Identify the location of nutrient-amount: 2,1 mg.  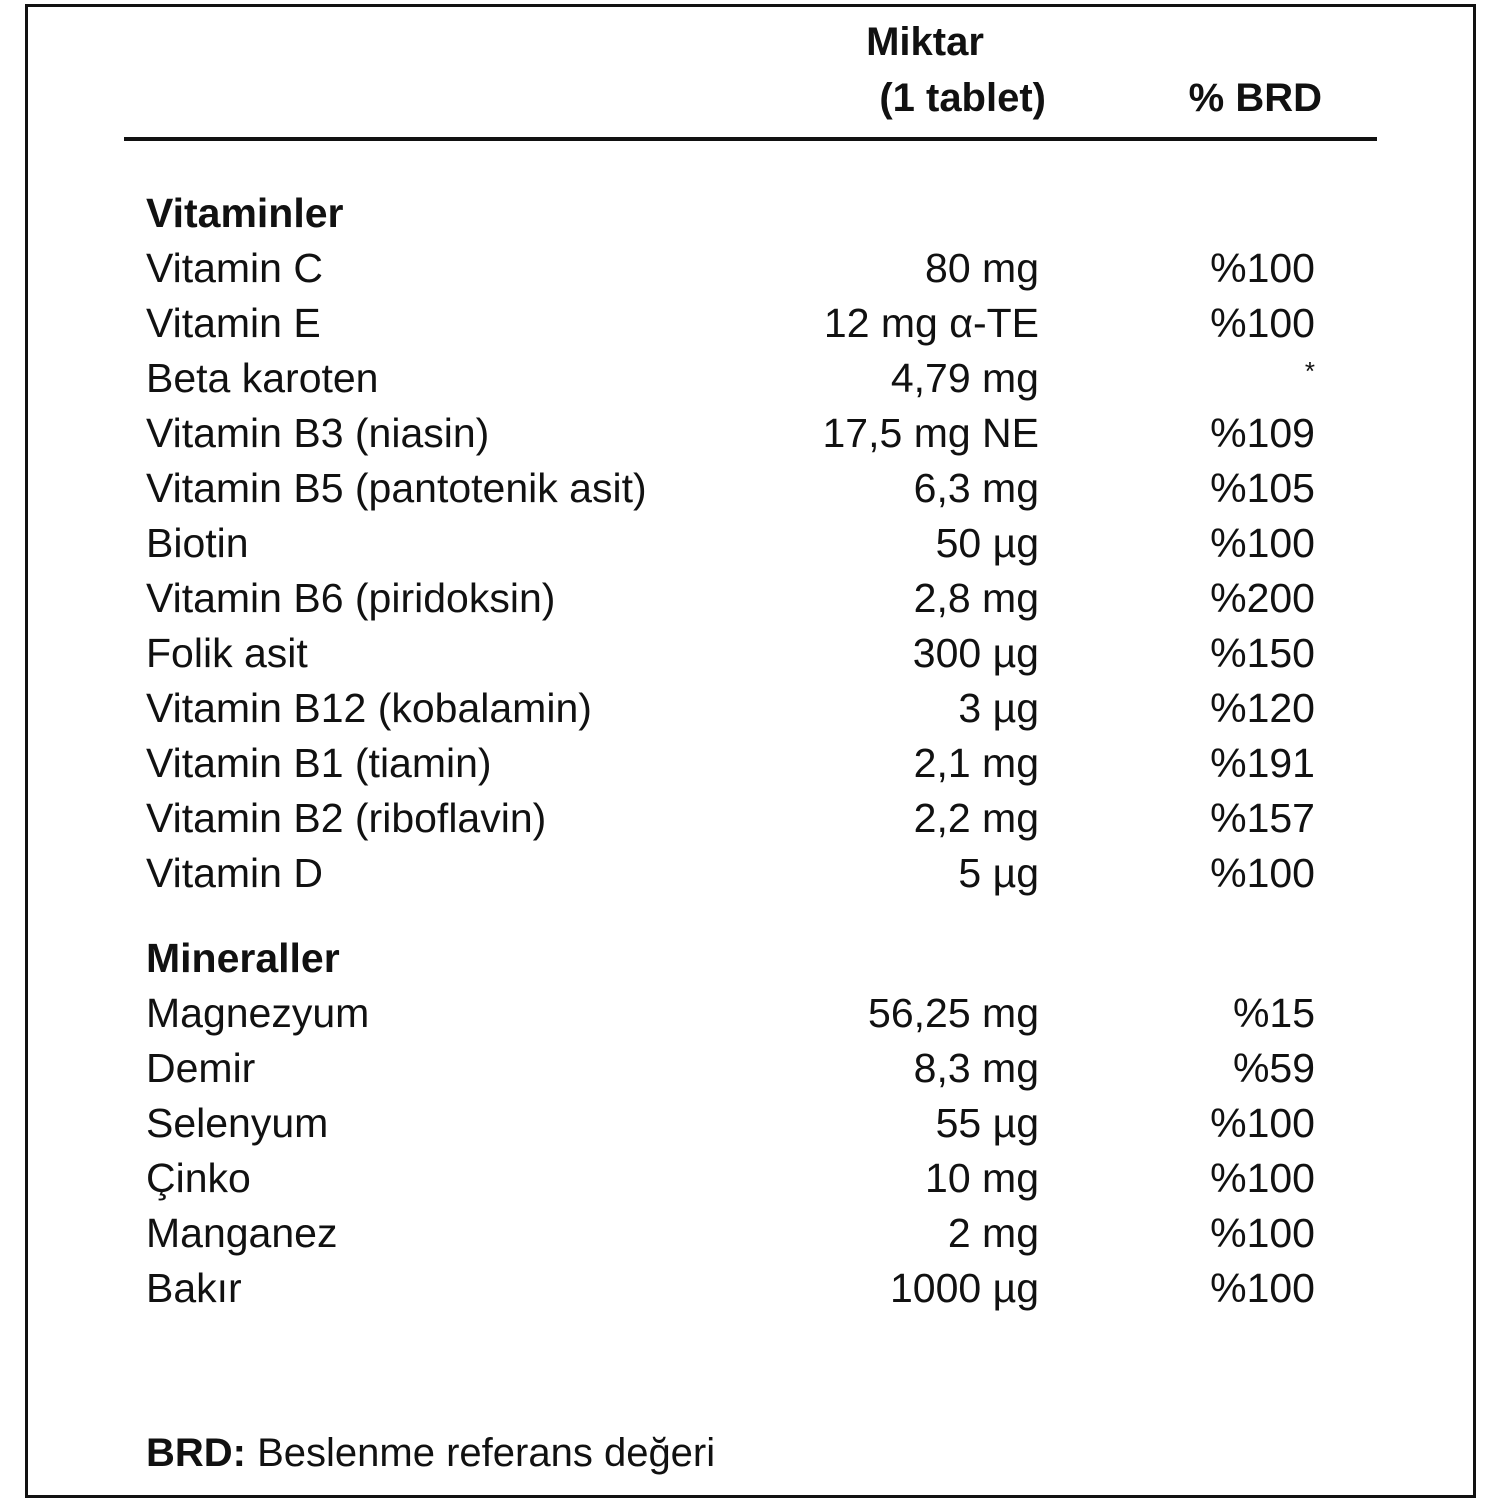
(976, 763).